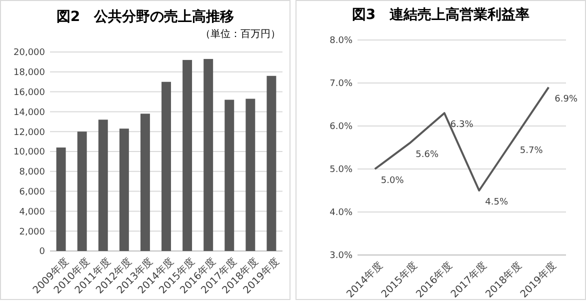 The width and height of the screenshot is (586, 301). What do you see at coordinates (341, 256) in the screenshot?
I see `y-tick-label: 3.0%` at bounding box center [341, 256].